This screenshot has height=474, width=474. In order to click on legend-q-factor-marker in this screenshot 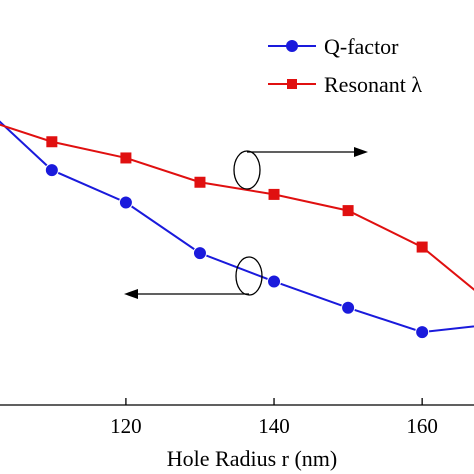, I will do `click(292, 46)`.